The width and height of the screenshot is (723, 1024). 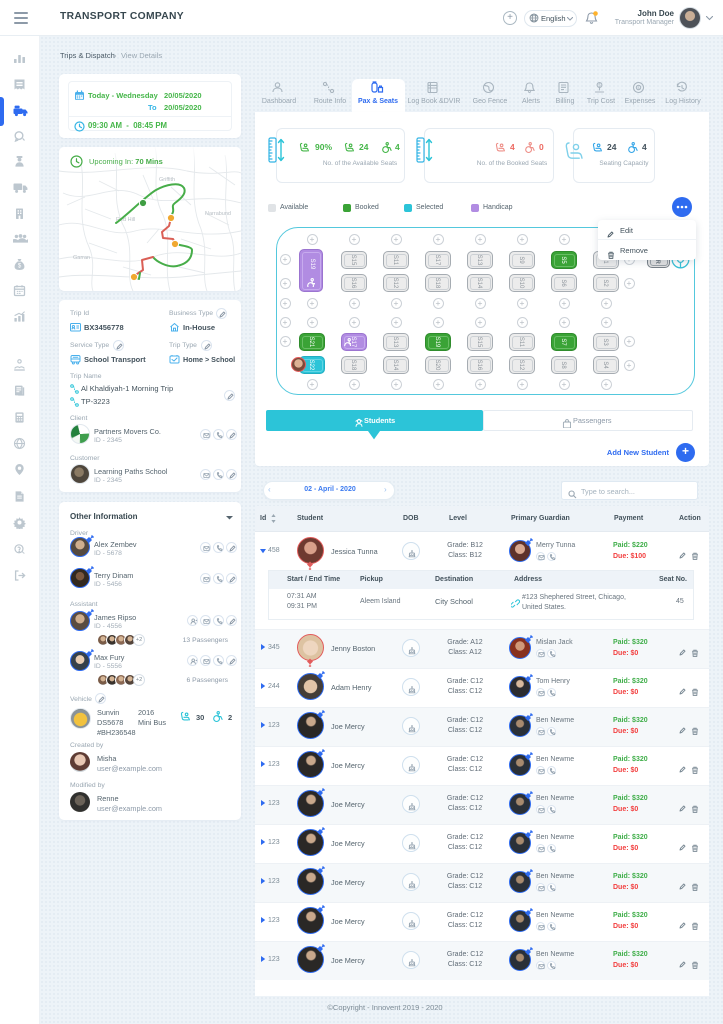 I want to click on svg-text: Narrabund, so click(x=218, y=214).